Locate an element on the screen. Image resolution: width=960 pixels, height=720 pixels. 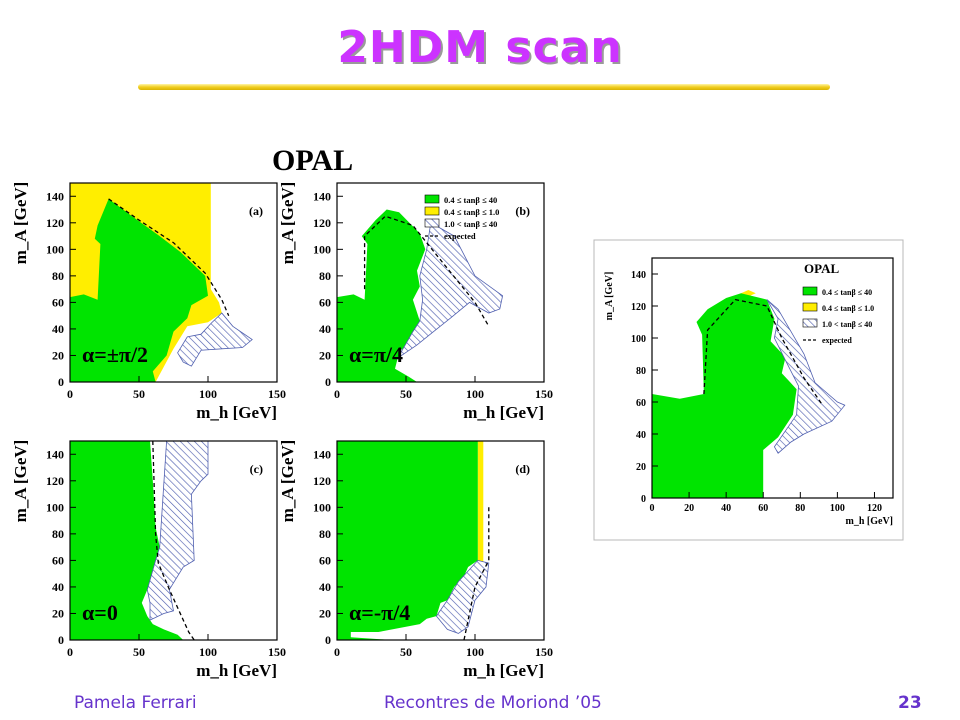
legend-label: 0.4 ≤ tanβ ≤ 40 is located at coordinates (470, 200).